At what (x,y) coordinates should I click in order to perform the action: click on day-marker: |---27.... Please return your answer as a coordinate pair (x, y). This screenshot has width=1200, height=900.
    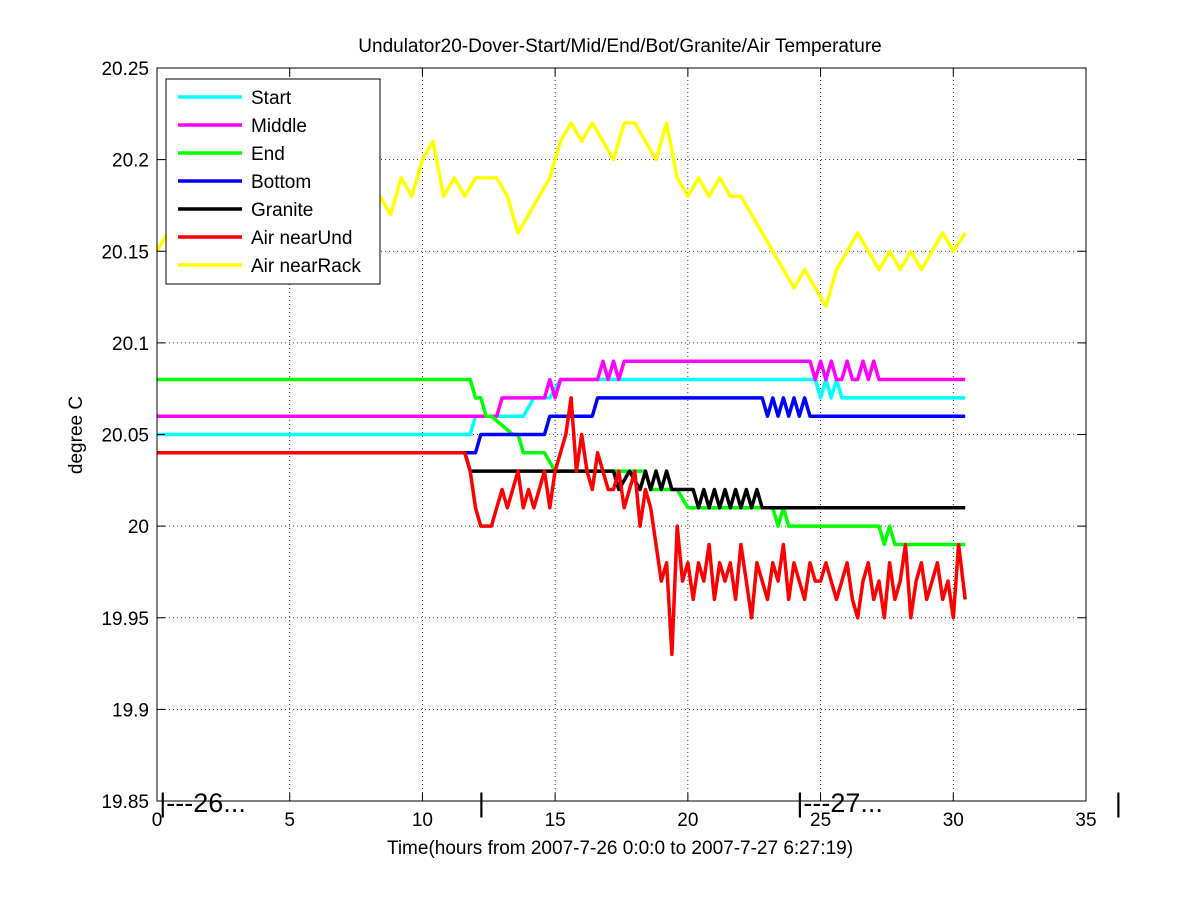
    Looking at the image, I should click on (839, 803).